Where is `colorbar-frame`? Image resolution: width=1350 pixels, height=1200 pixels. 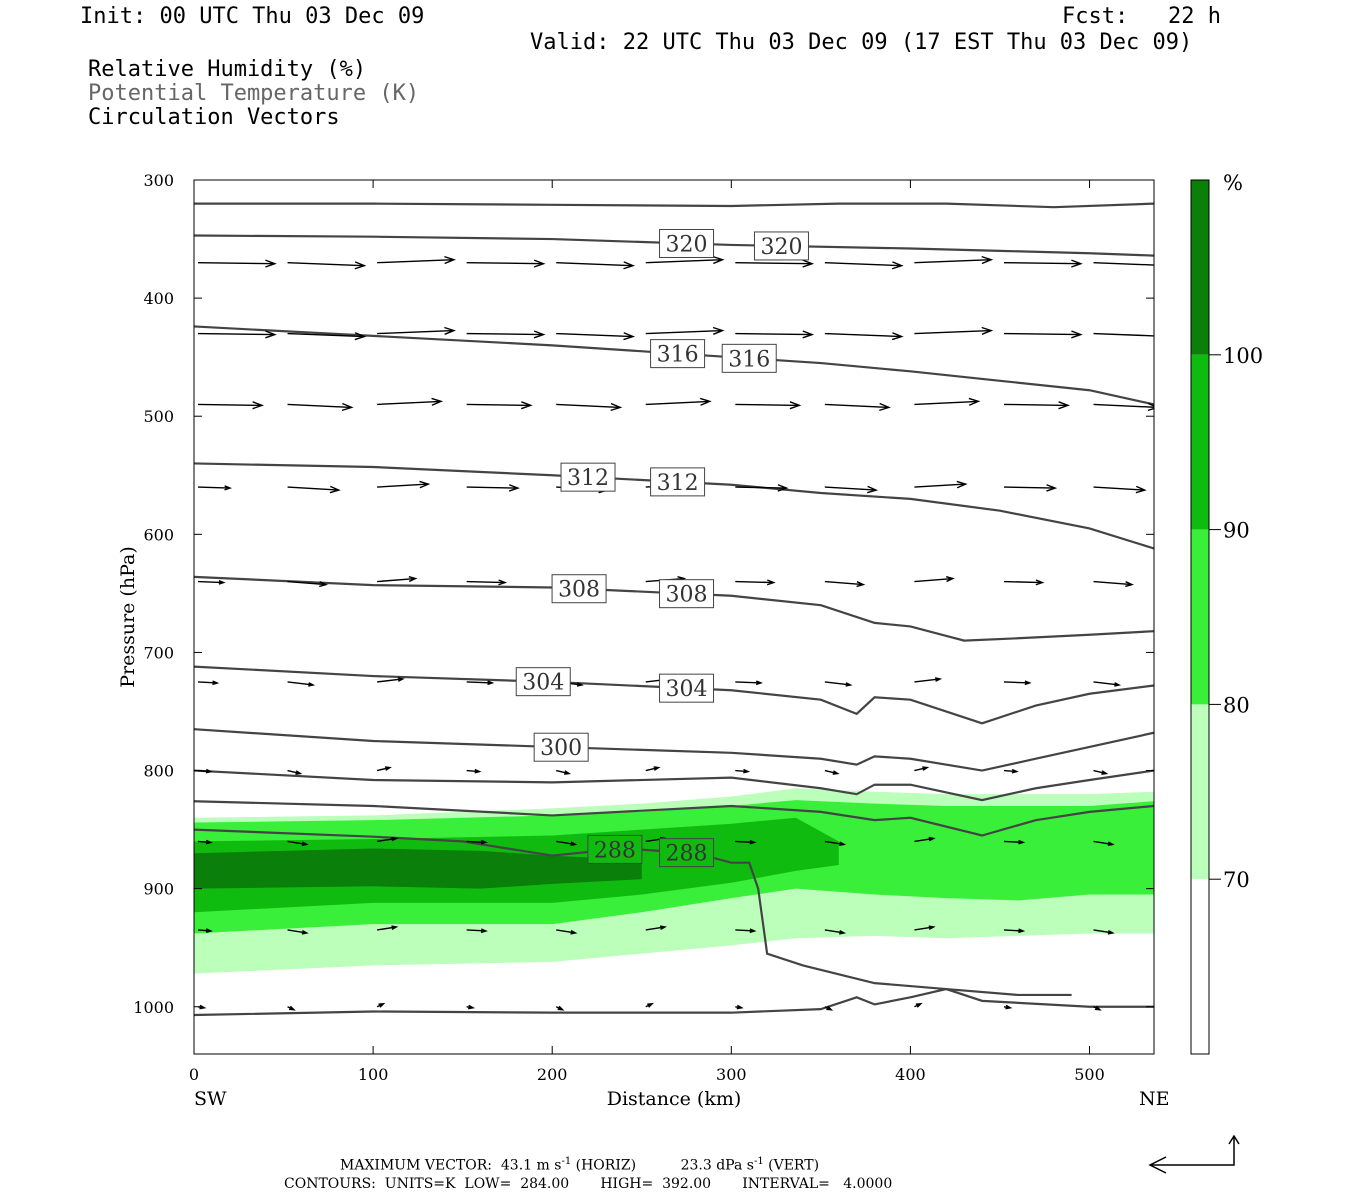 colorbar-frame is located at coordinates (1200, 617).